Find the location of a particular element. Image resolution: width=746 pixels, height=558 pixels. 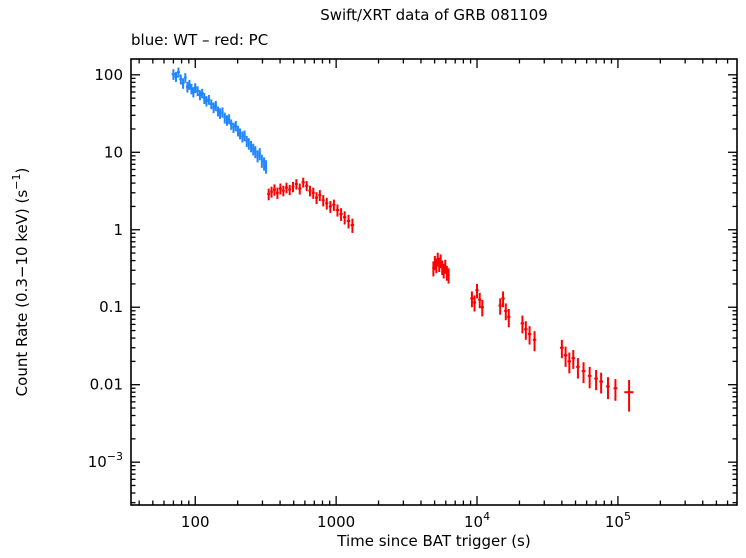

chart-legend: blue: WT – red: PC is located at coordinates (200, 40).